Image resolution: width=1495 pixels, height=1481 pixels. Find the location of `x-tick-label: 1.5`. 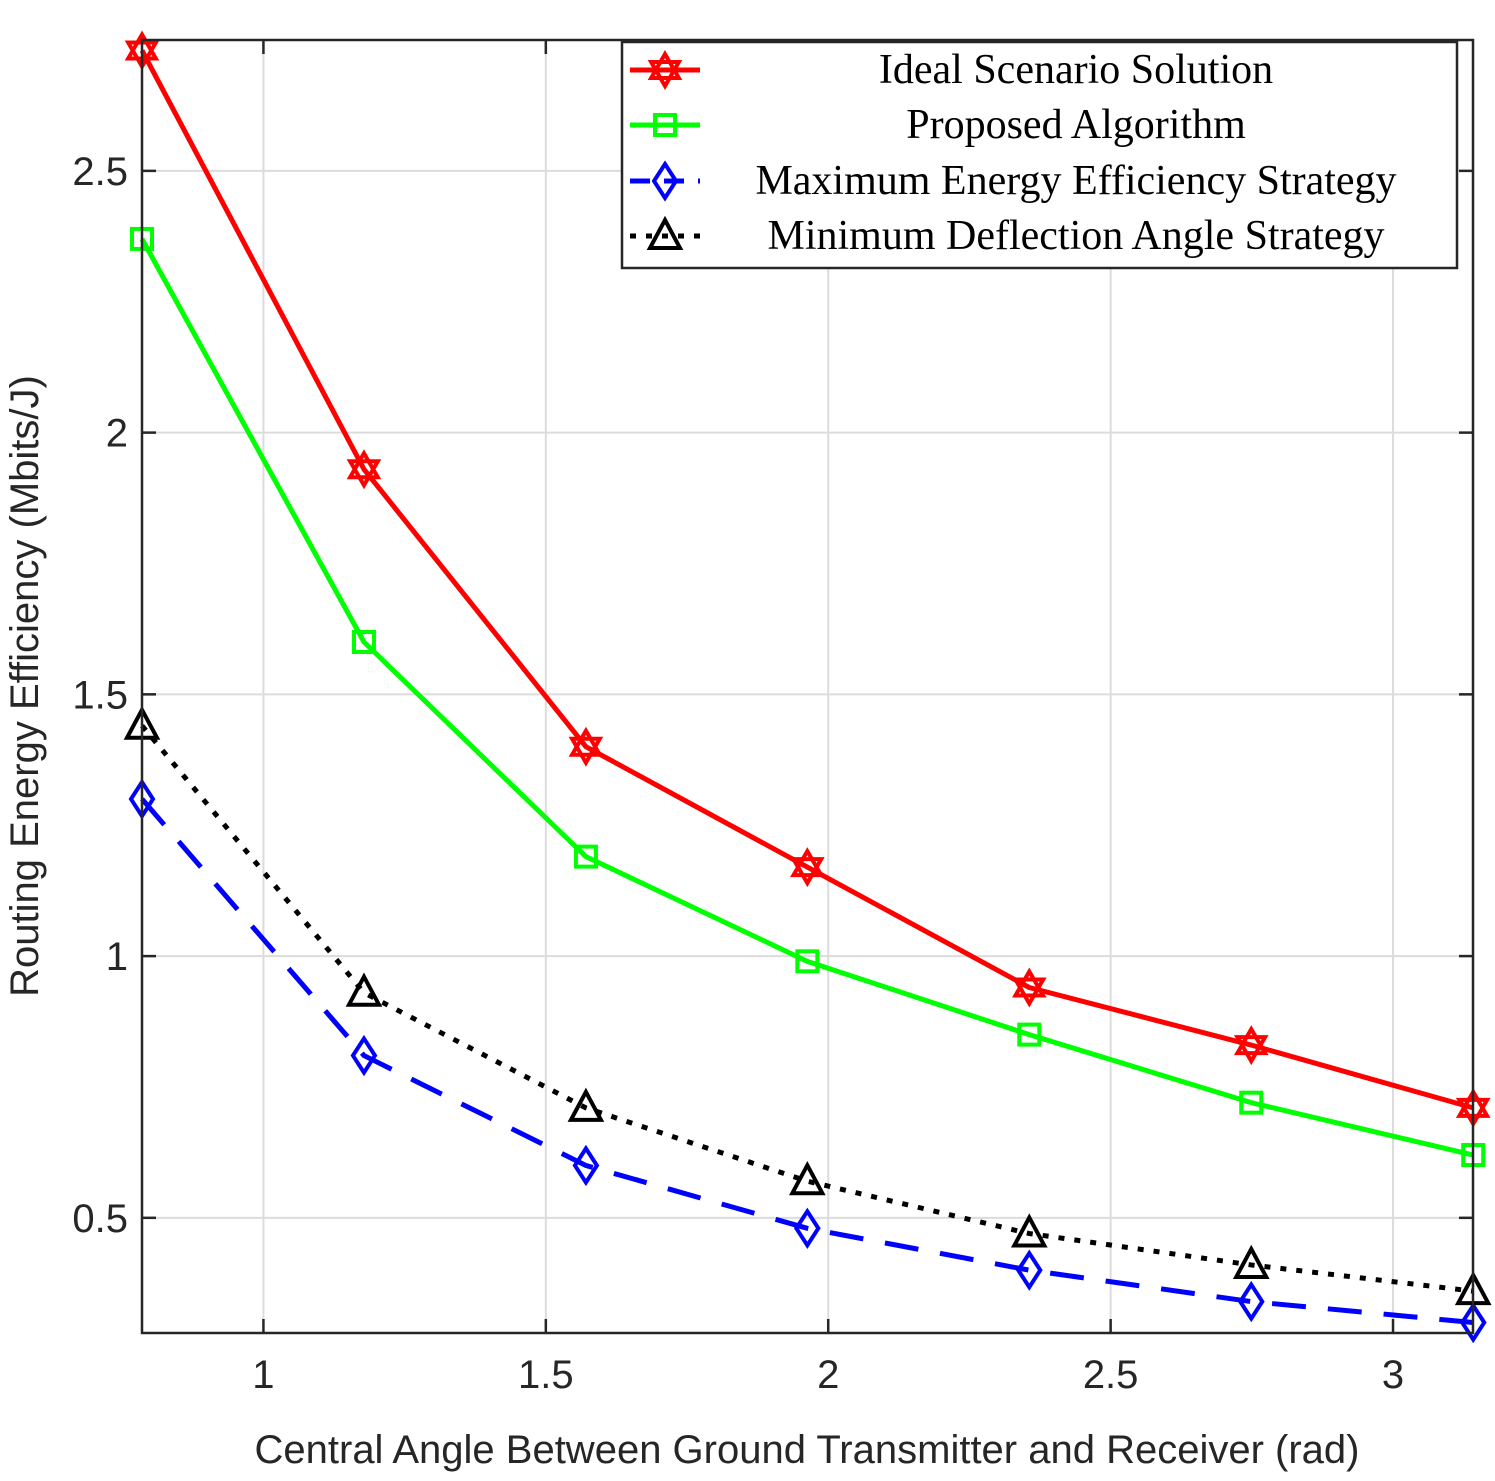

x-tick-label: 1.5 is located at coordinates (546, 1375).